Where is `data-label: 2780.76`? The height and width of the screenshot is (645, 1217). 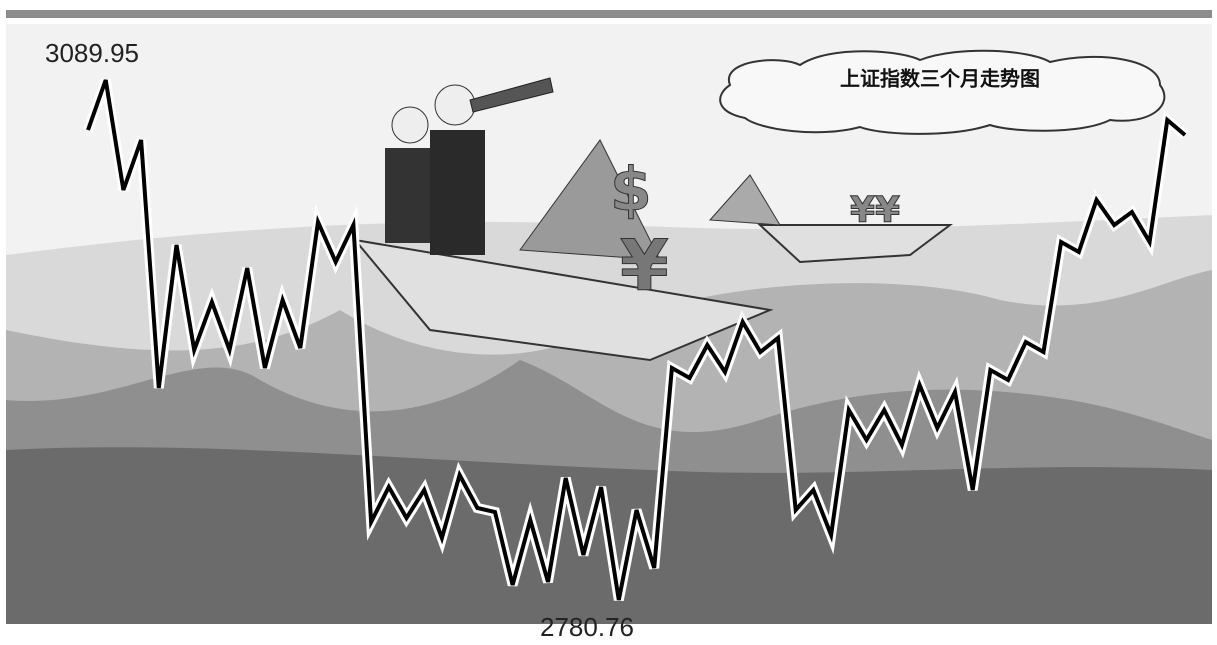 data-label: 2780.76 is located at coordinates (587, 627).